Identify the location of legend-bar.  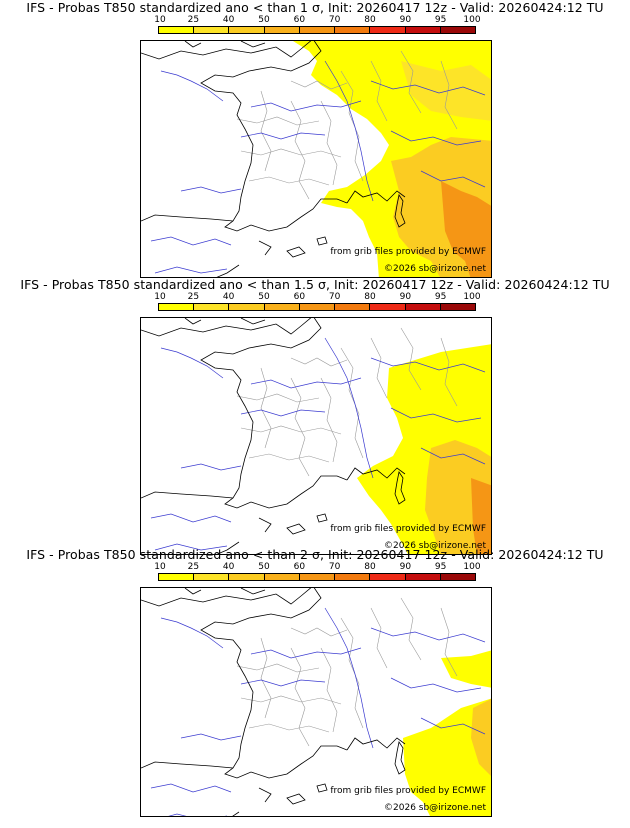
(317, 30).